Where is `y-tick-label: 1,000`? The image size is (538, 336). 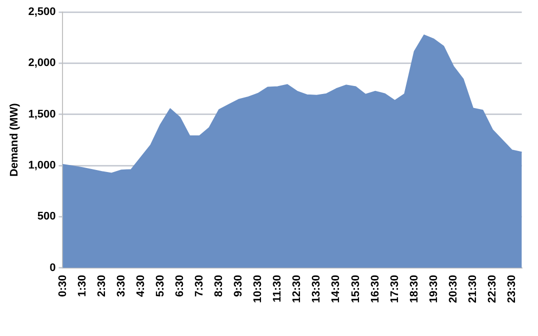
y-tick-label: 1,000 is located at coordinates (42, 166).